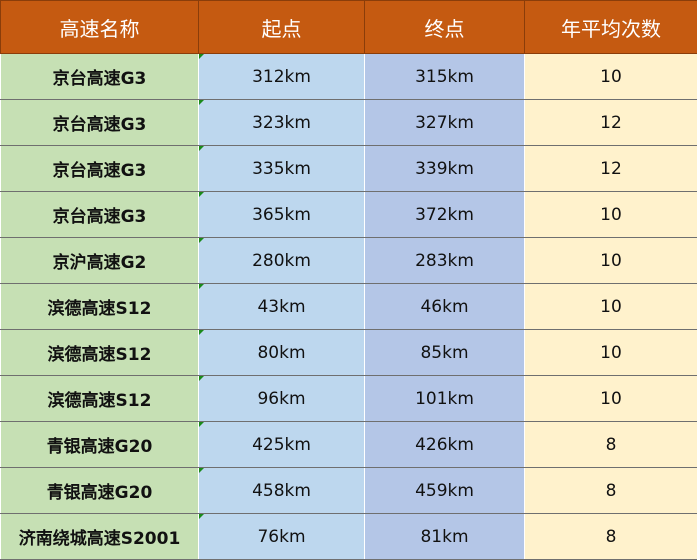  What do you see at coordinates (445, 537) in the screenshot?
I see `end-cell: 81km` at bounding box center [445, 537].